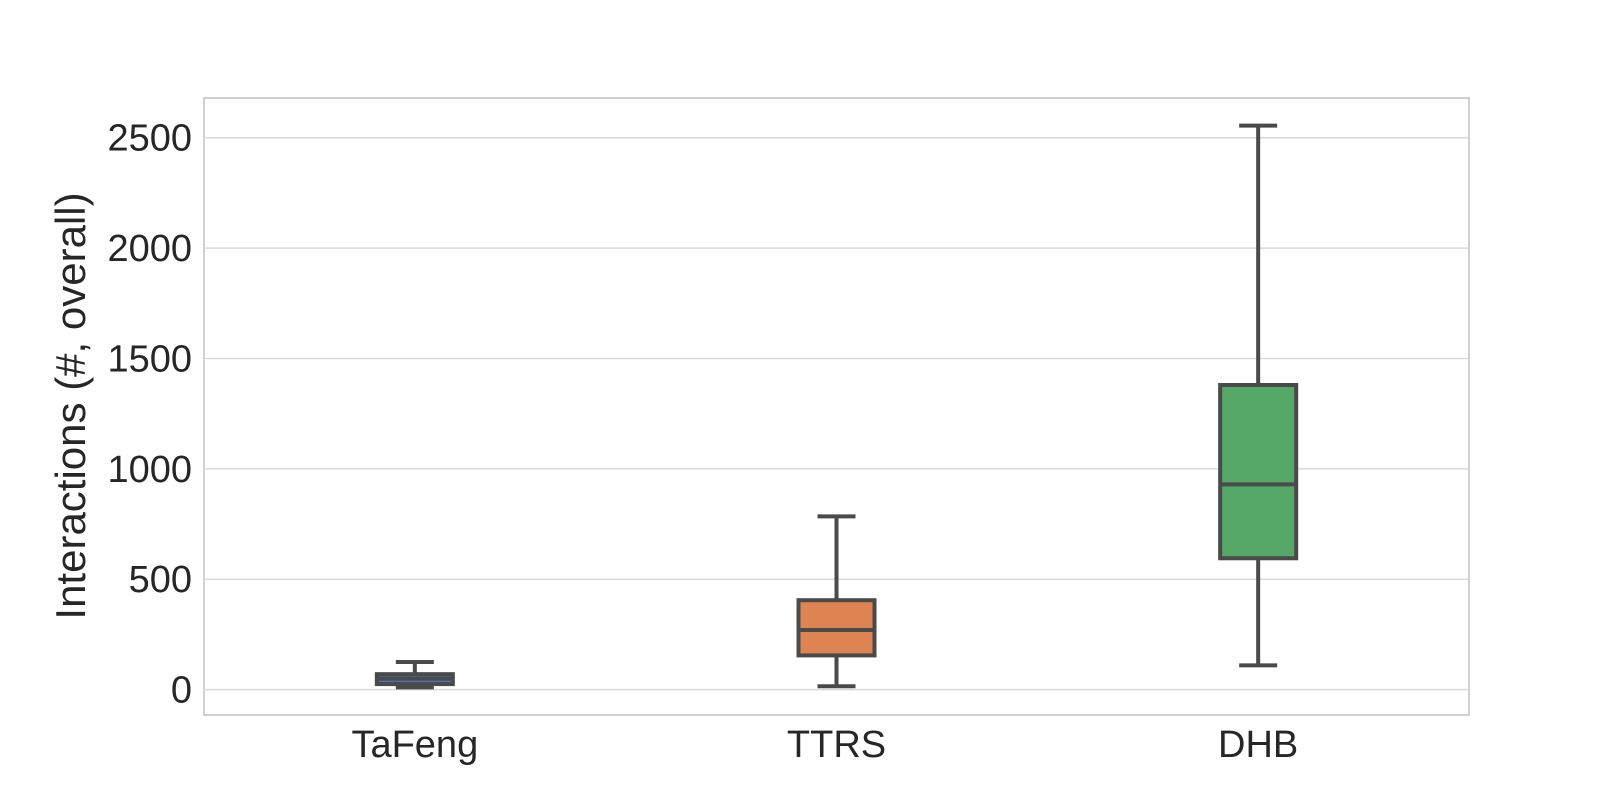 This screenshot has width=1620, height=810. Describe the element at coordinates (160, 580) in the screenshot. I see `y-tick-label-500: 500` at that location.